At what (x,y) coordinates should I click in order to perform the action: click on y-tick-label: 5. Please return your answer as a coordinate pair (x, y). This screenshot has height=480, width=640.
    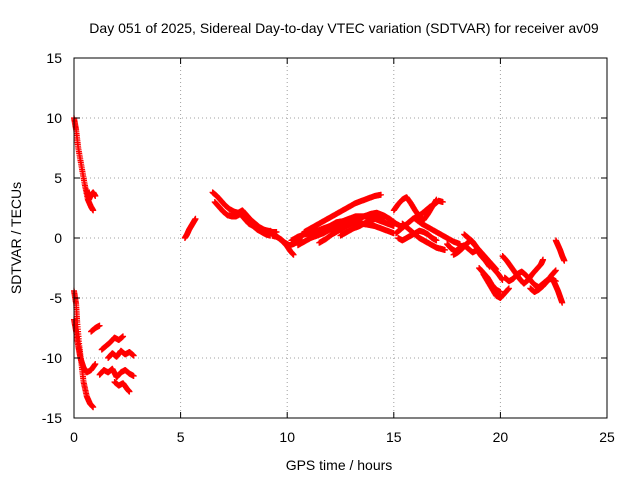
    Looking at the image, I should click on (58, 178).